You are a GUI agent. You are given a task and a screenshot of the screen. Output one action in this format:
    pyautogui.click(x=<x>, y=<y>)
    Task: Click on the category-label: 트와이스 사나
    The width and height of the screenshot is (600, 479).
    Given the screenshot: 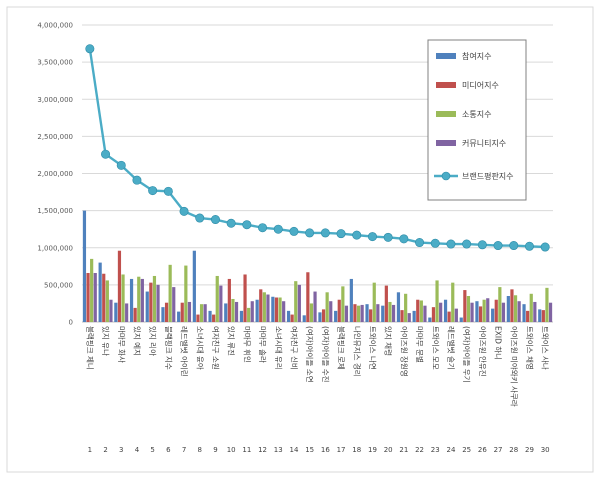 What is the action you would take?
    pyautogui.click(x=546, y=348)
    